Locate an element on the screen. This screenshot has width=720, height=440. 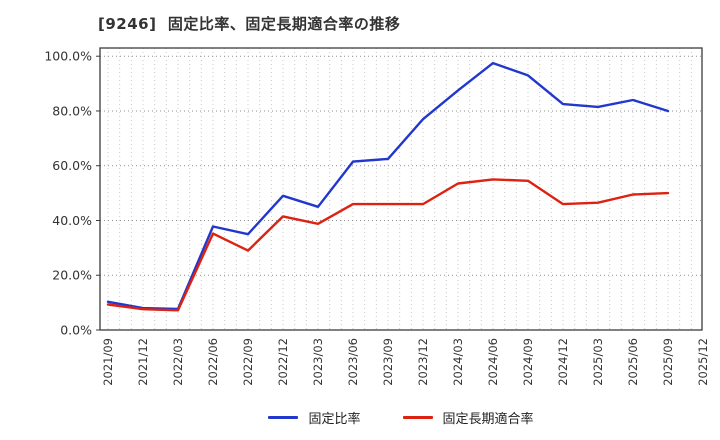
y-axis-label: 80.0% is located at coordinates (72, 110).